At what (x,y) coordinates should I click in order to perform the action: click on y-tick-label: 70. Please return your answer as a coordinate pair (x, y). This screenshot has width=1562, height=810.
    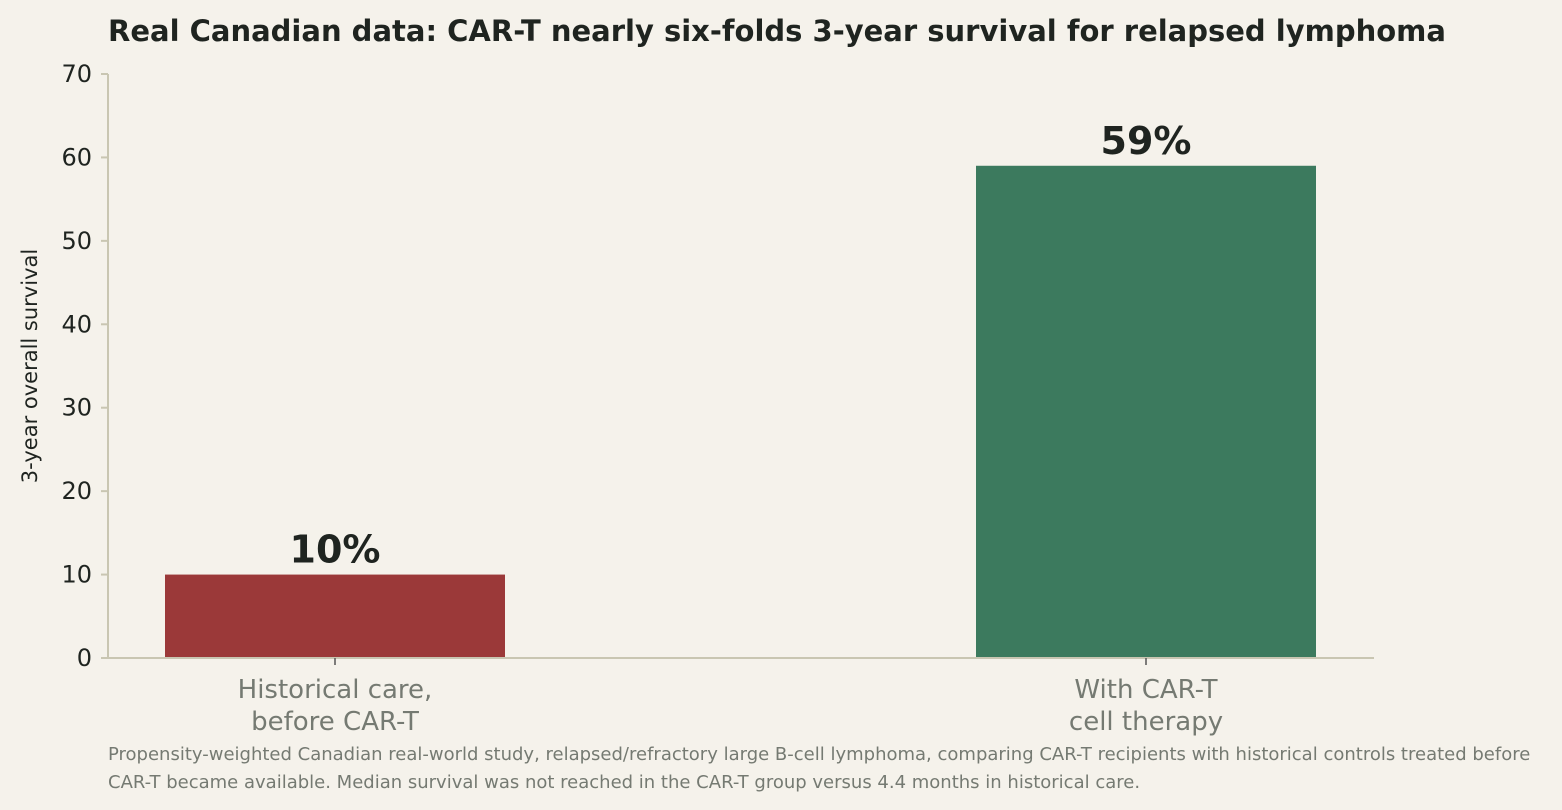
    Looking at the image, I should click on (76, 74).